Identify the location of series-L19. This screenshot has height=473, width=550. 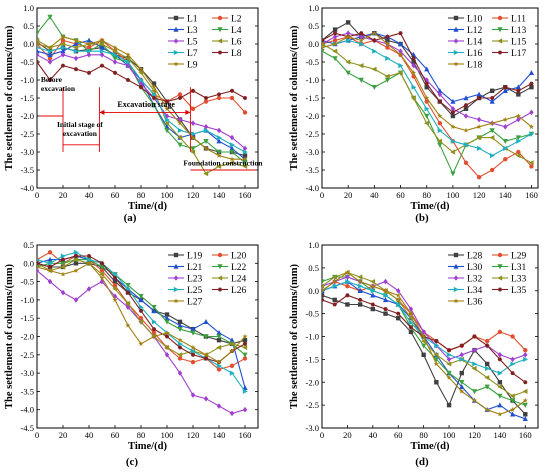
(142, 304).